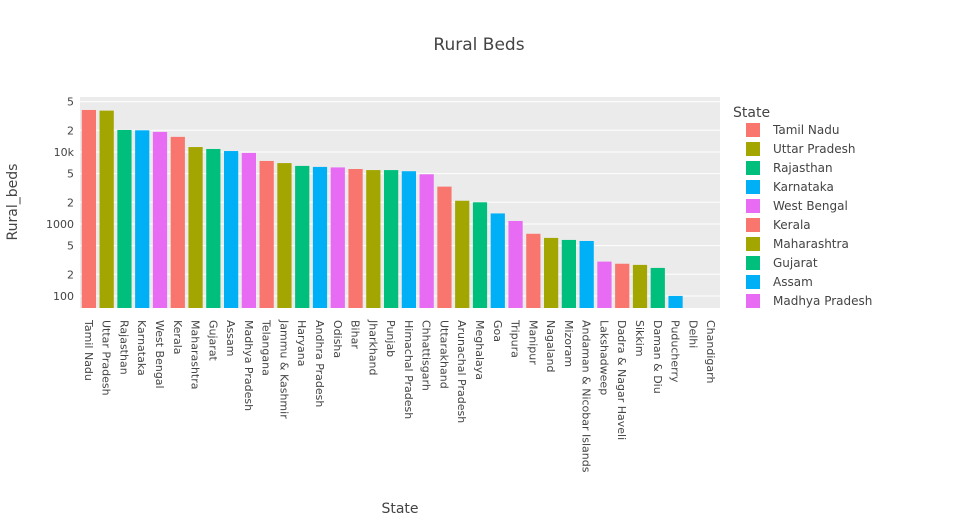  What do you see at coordinates (822, 301) in the screenshot?
I see `legend-label: Madhya Pradesh` at bounding box center [822, 301].